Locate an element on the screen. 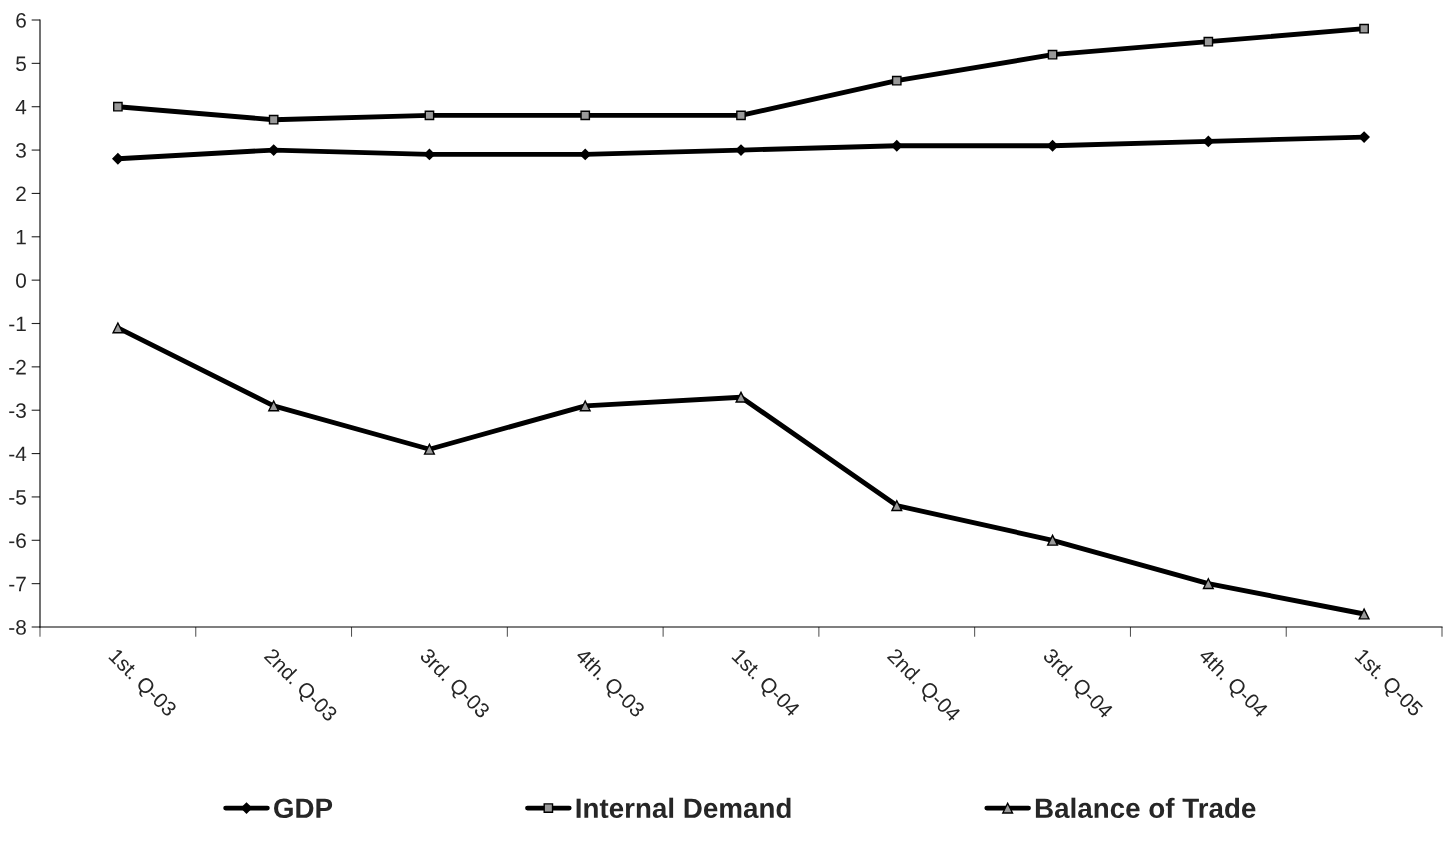  y-tick-label: -5 is located at coordinates (17, 497).